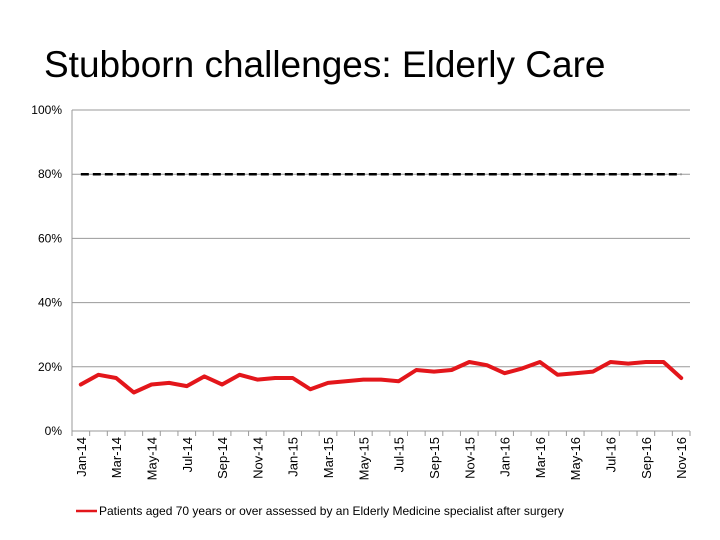 This screenshot has height=540, width=720. Describe the element at coordinates (187, 454) in the screenshot. I see `x-tick-label: Jul-14` at that location.